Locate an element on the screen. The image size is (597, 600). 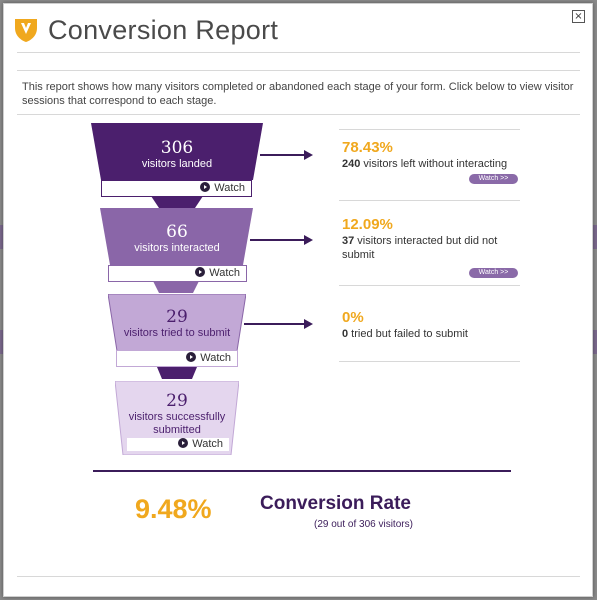
dropoff-block: 0% 0 tried but failed to submit is located at coordinates (429, 331).